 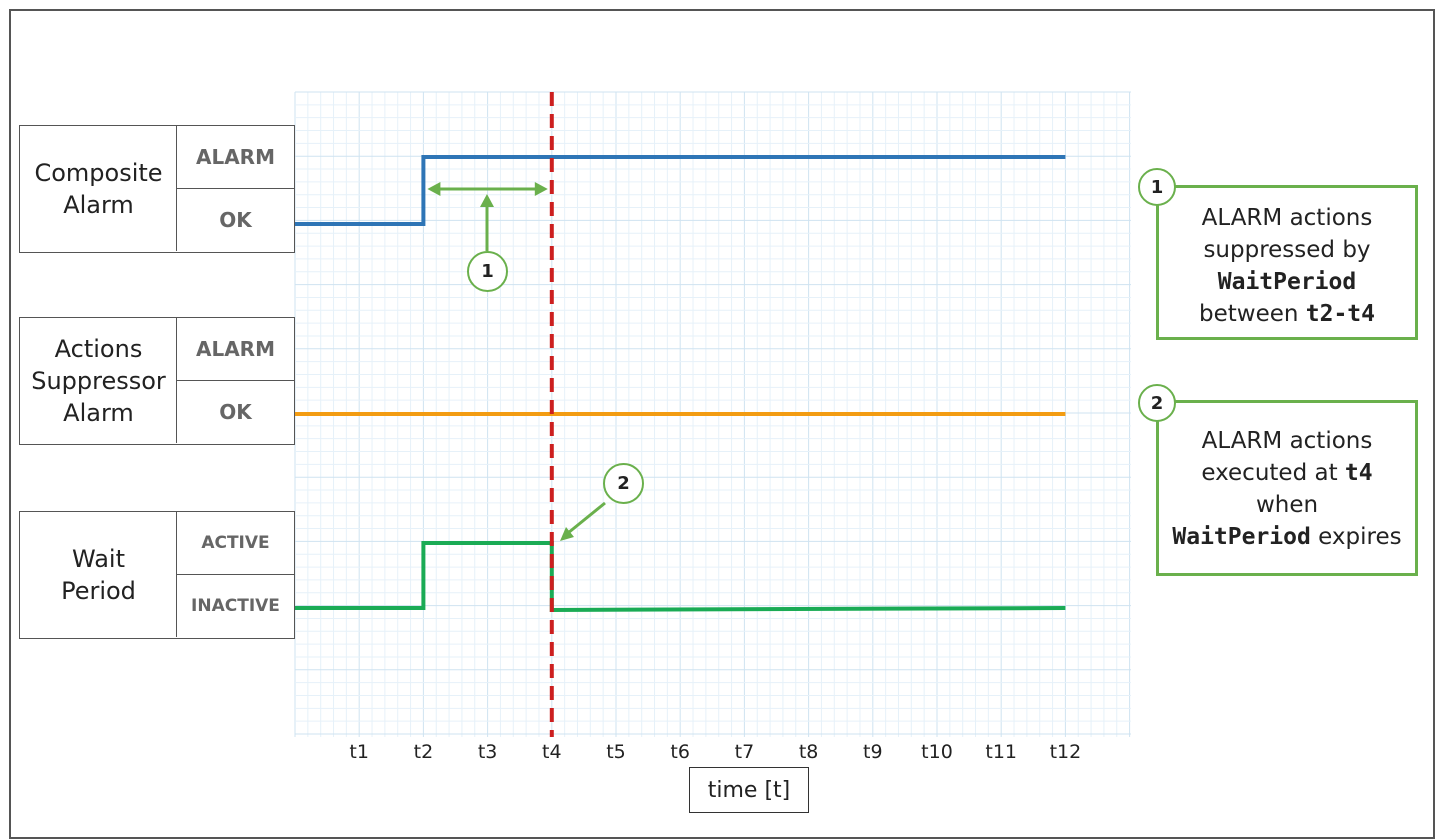 What do you see at coordinates (1001, 752) in the screenshot?
I see `x-tick-label: t11` at bounding box center [1001, 752].